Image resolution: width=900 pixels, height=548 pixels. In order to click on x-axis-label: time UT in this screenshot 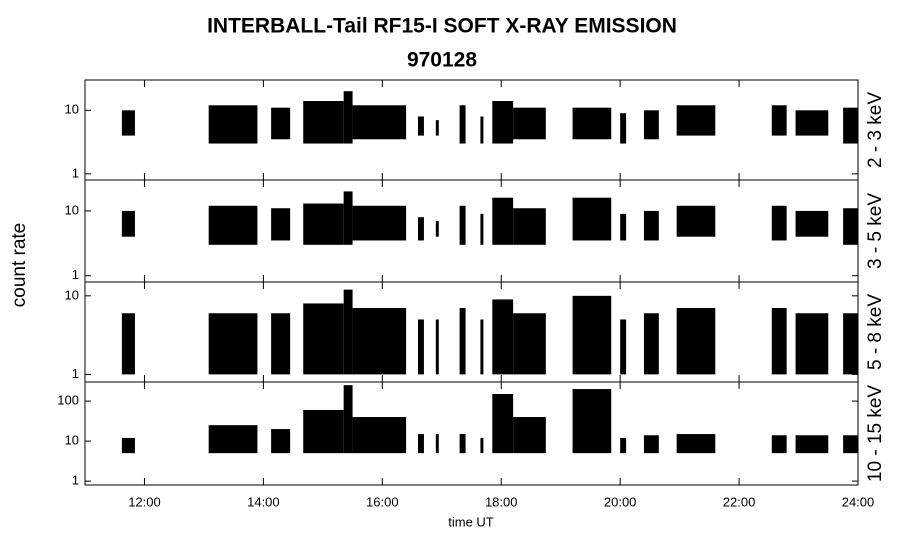, I will do `click(471, 521)`.